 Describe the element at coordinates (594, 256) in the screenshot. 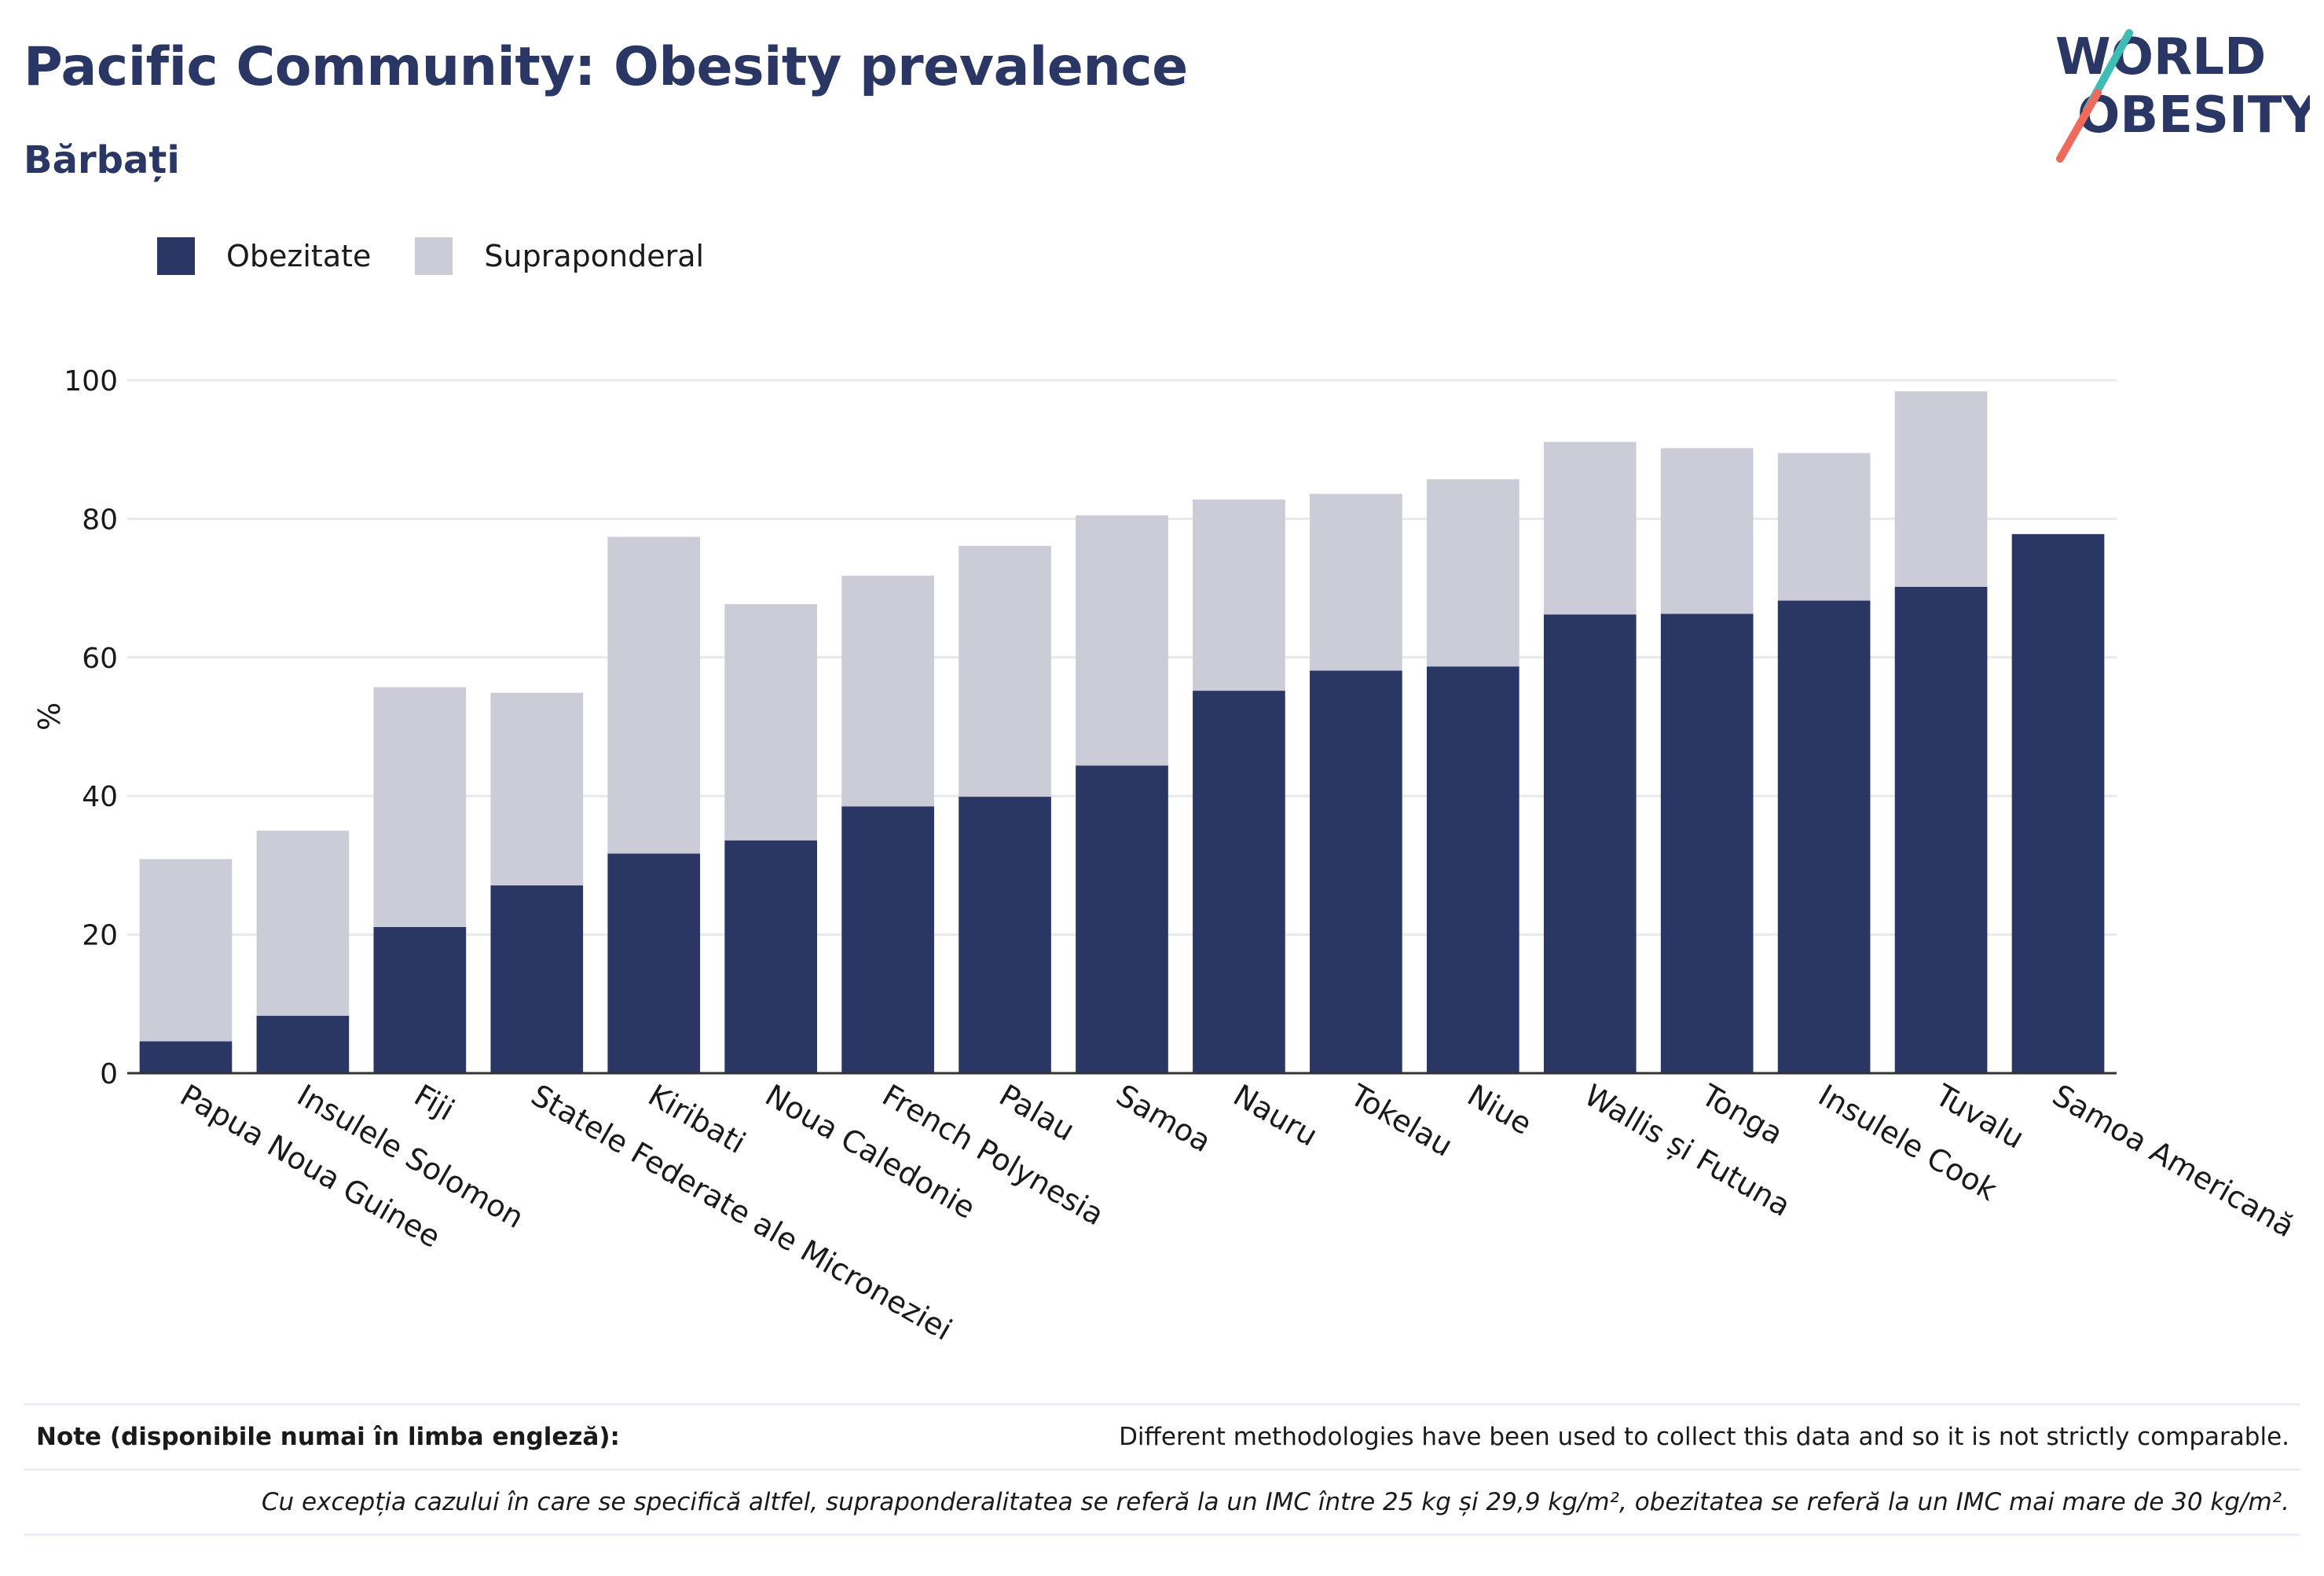

I see `legend-label-supraponderal: Supraponderal` at that location.